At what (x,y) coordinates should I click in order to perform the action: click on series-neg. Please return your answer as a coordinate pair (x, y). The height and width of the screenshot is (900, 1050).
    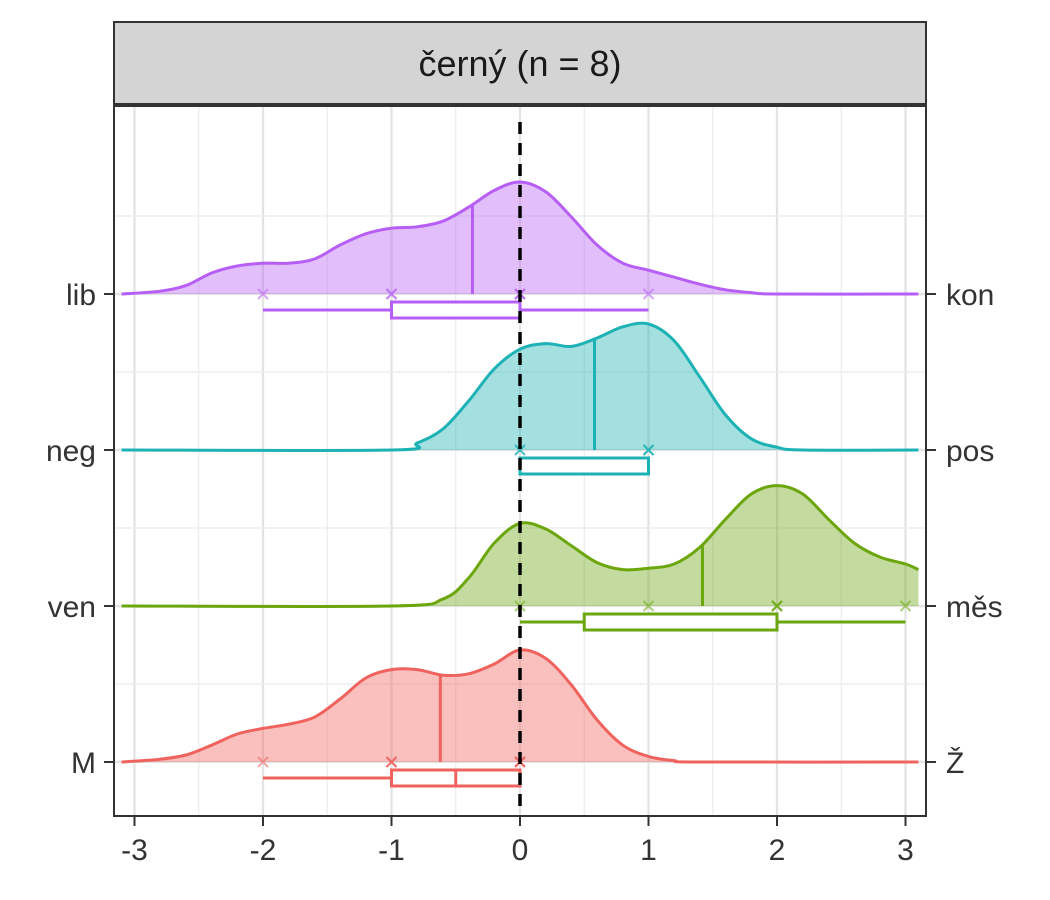
    Looking at the image, I should click on (520, 398).